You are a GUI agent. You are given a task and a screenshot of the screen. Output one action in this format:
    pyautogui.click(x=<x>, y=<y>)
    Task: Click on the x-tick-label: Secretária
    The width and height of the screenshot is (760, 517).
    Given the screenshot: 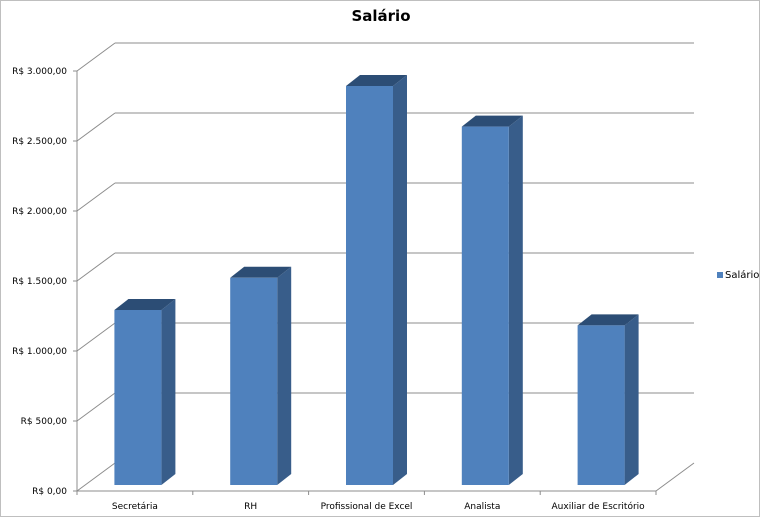 What is the action you would take?
    pyautogui.click(x=135, y=507)
    